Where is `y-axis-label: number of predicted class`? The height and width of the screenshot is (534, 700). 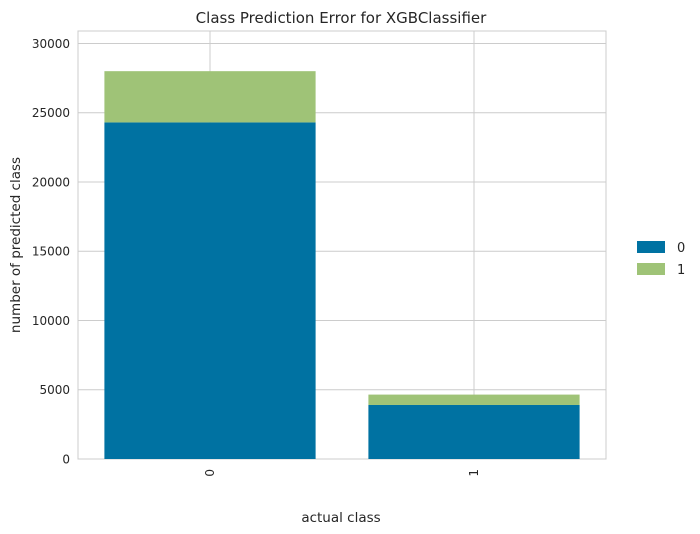
y-axis-label: number of predicted class is located at coordinates (16, 245).